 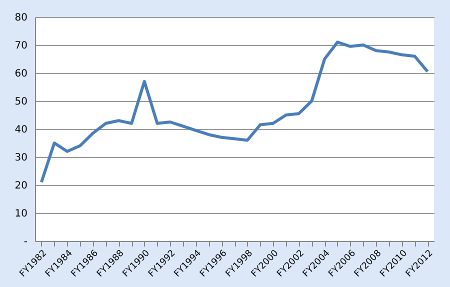 What do you see at coordinates (21, 158) in the screenshot?
I see `y-tick-label: 30` at bounding box center [21, 158].